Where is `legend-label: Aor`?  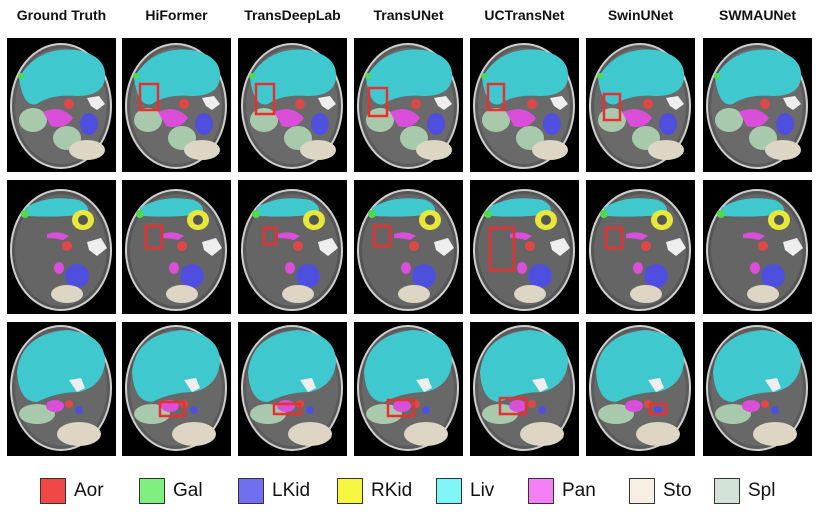
legend-label: Aor is located at coordinates (89, 490).